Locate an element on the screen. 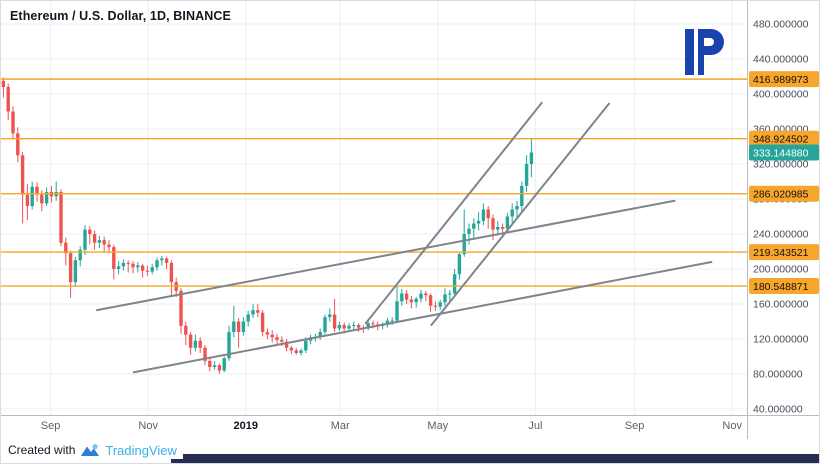 This screenshot has height=464, width=820. price-tick-label: 120.000000 is located at coordinates (781, 340).